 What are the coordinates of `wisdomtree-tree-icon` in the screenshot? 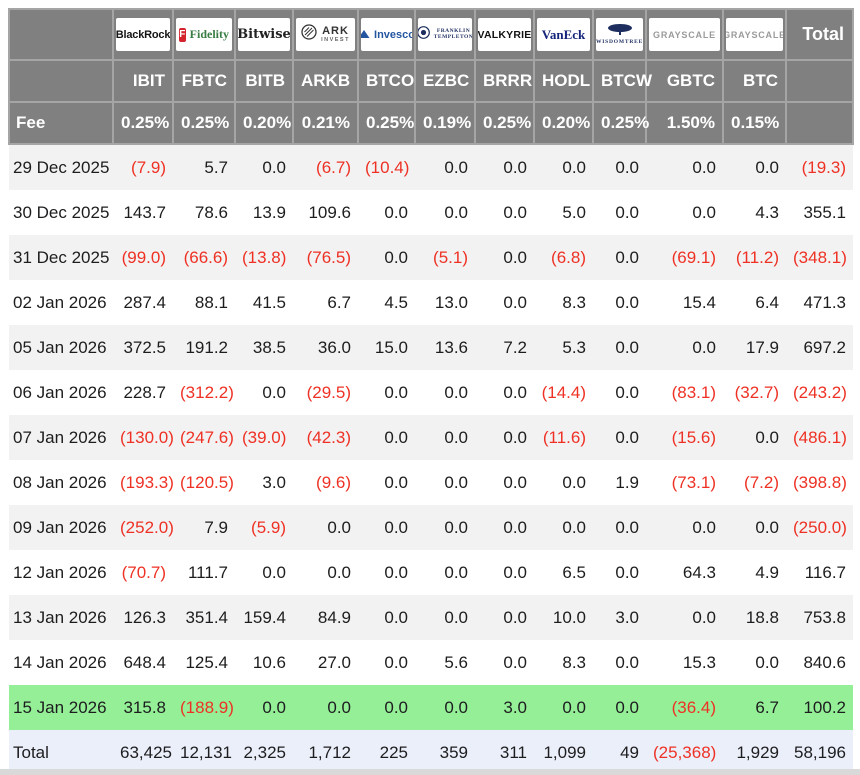 It's located at (620, 31).